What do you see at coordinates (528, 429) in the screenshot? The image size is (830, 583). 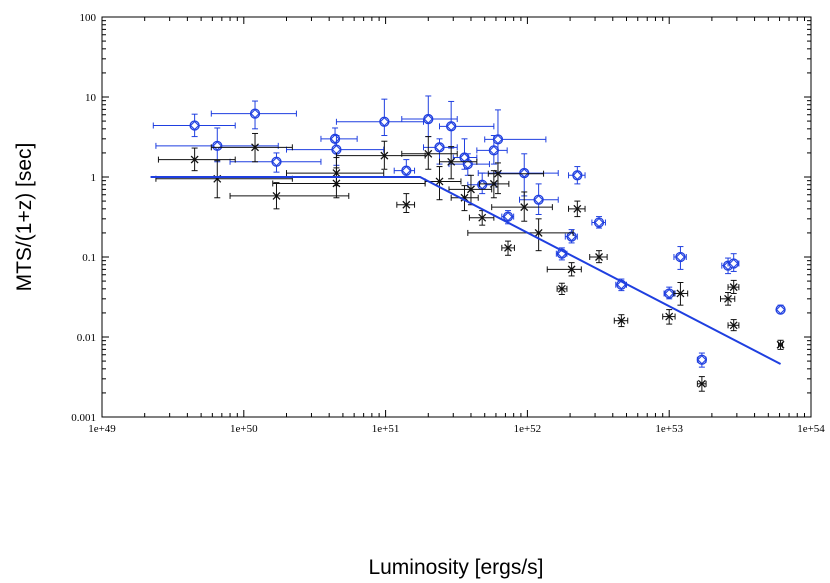 I see `x-tick-label: 1e+52` at bounding box center [528, 429].